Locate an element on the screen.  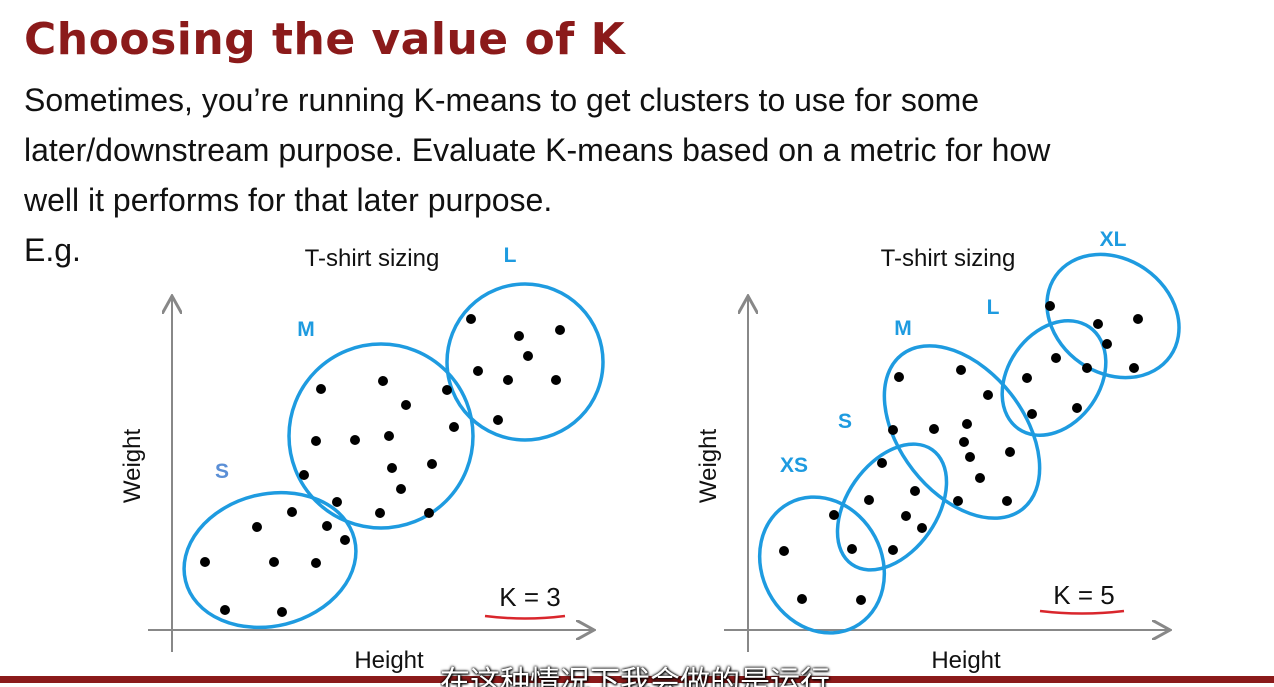
cluster-left-s is located at coordinates (270, 560).